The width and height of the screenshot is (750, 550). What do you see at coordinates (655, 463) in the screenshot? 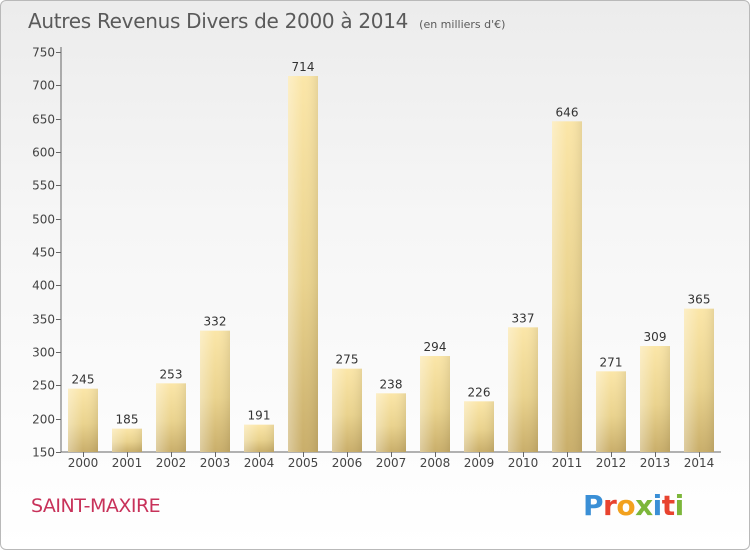
I see `x-tick-label: 2013` at bounding box center [655, 463].